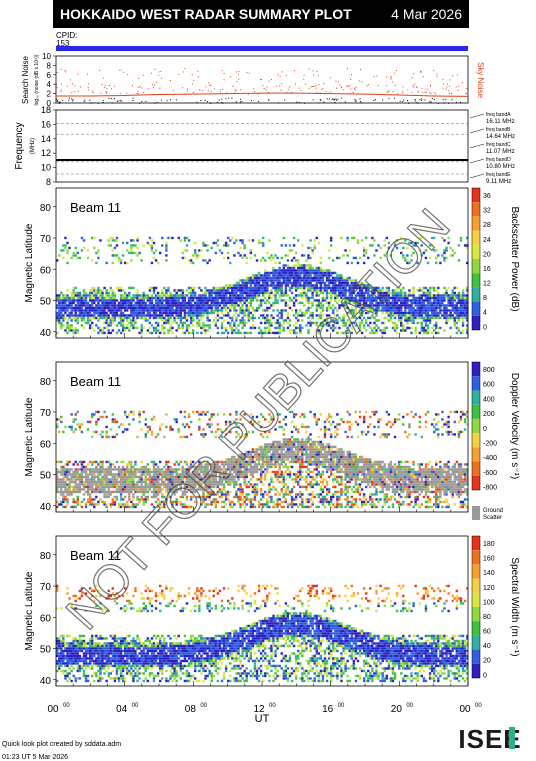  What do you see at coordinates (487, 269) in the screenshot?
I see `colorbar-tick-label: 16` at bounding box center [487, 269].